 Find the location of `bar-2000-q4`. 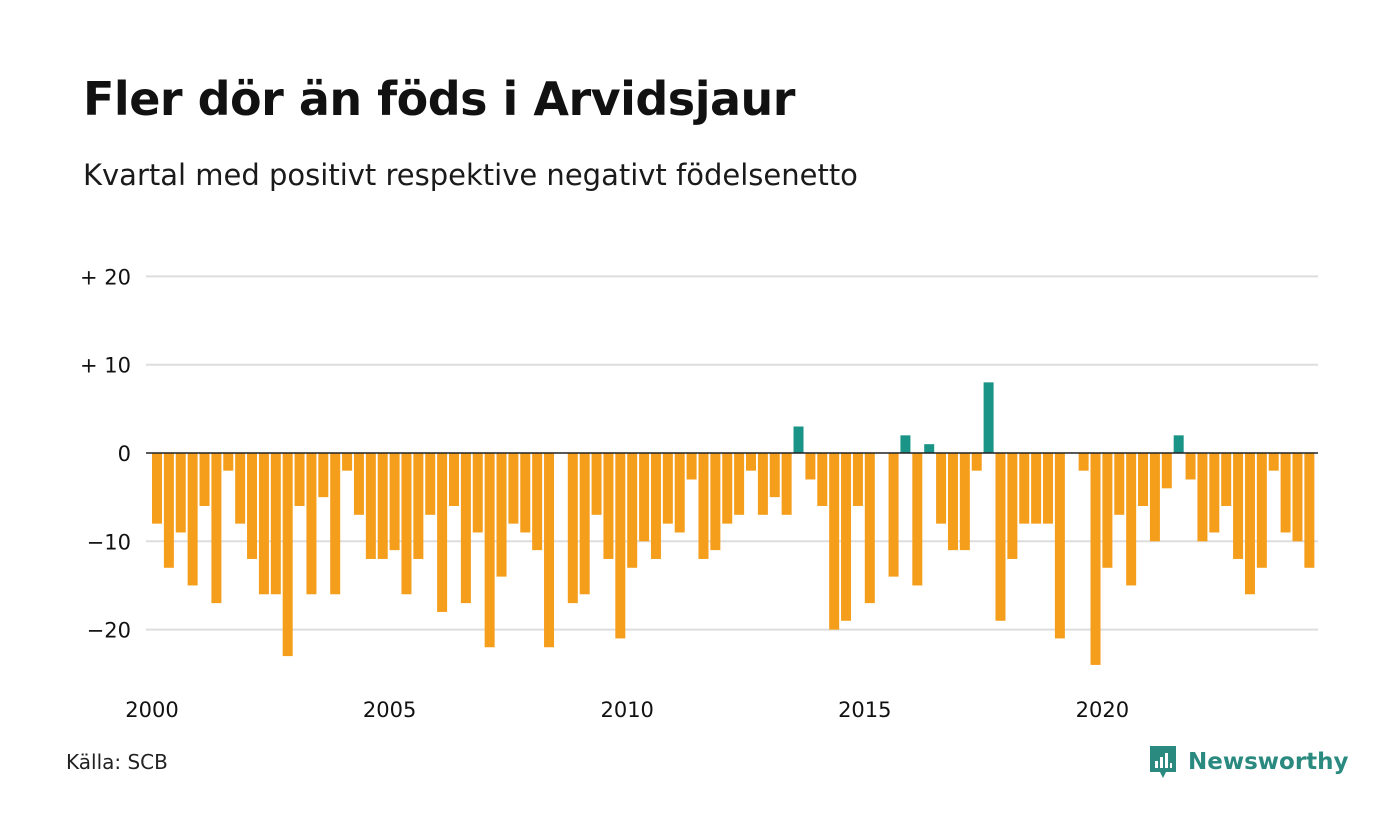

bar-2000-q4 is located at coordinates (192, 519).